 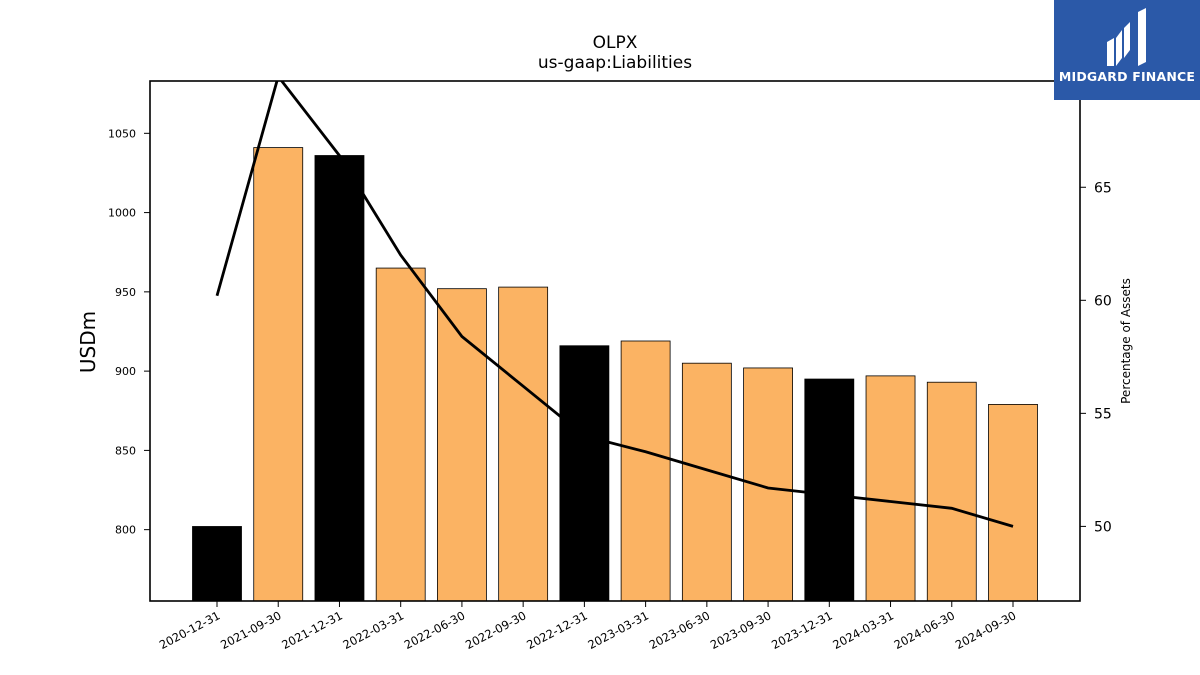 I want to click on chart-subtitle: us-gaap:Liabilities, so click(x=615, y=63).